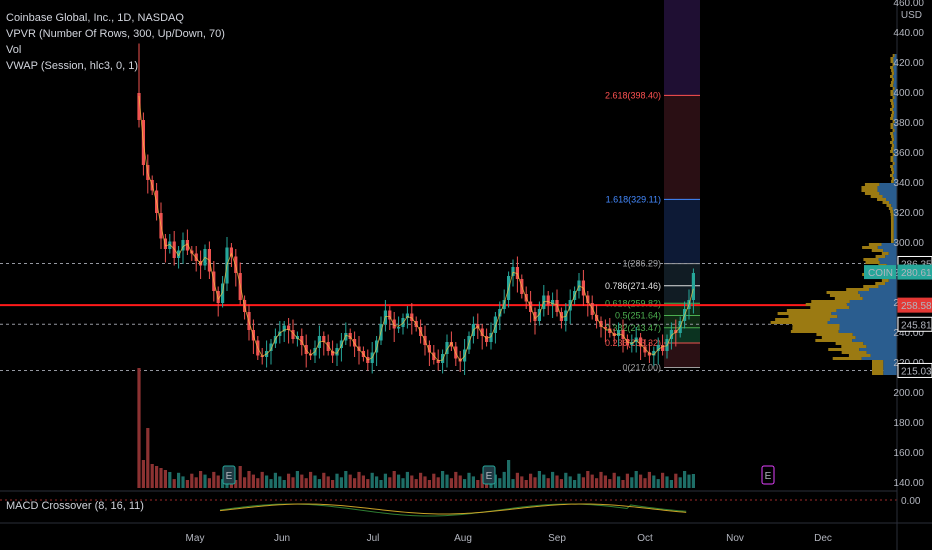 This screenshot has height=550, width=932. I want to click on symbol-tag, so click(880, 272).